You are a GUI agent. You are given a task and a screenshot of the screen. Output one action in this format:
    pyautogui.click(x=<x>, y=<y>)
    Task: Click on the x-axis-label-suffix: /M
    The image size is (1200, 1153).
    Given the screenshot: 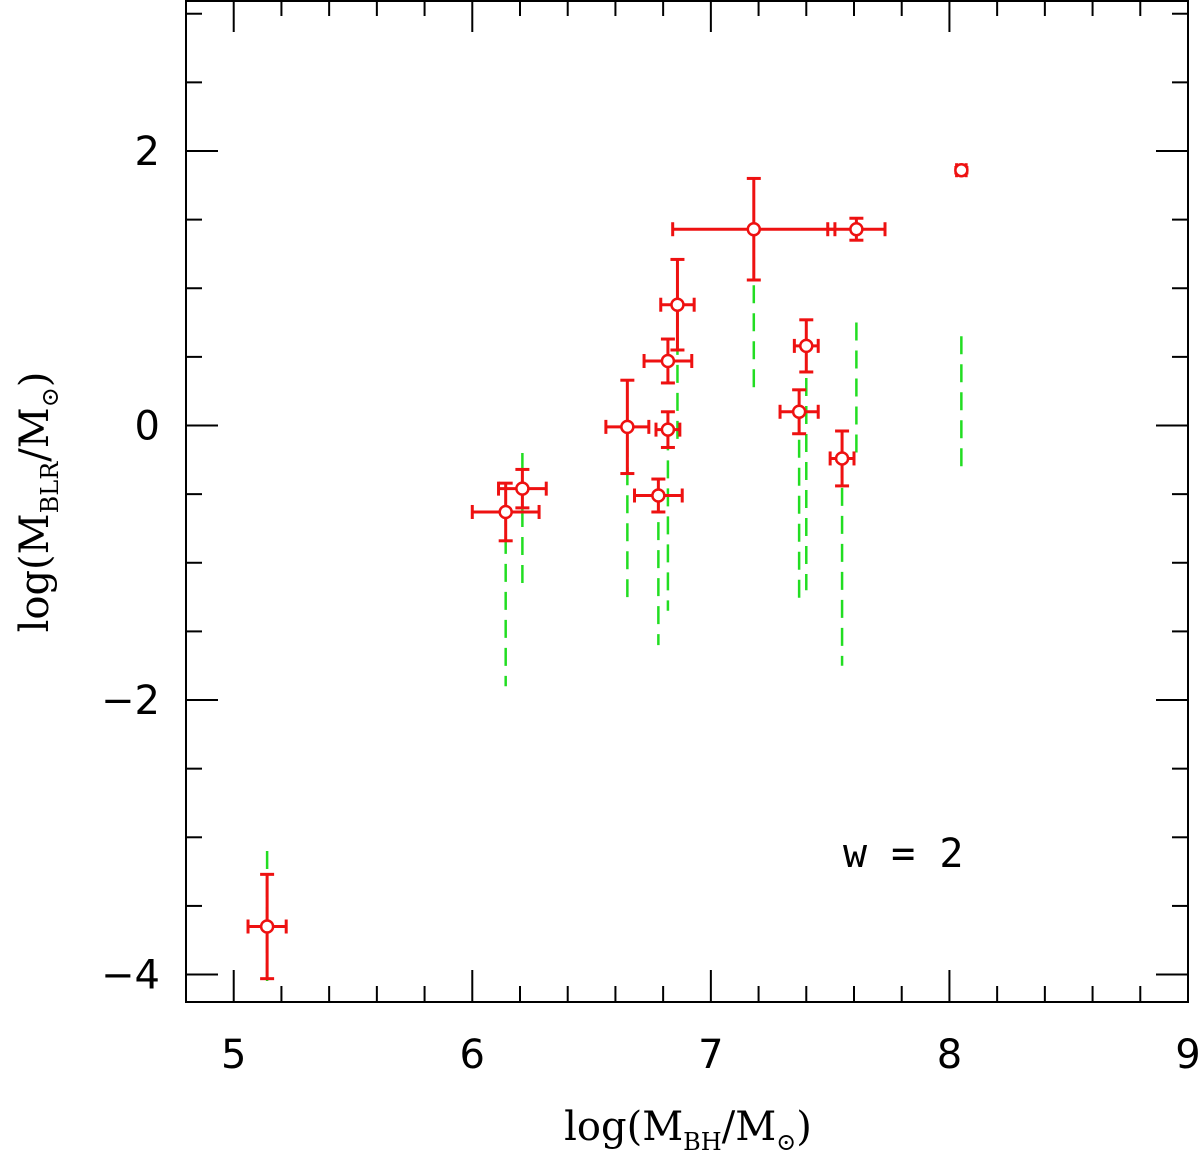 What is the action you would take?
    pyautogui.click(x=749, y=1127)
    